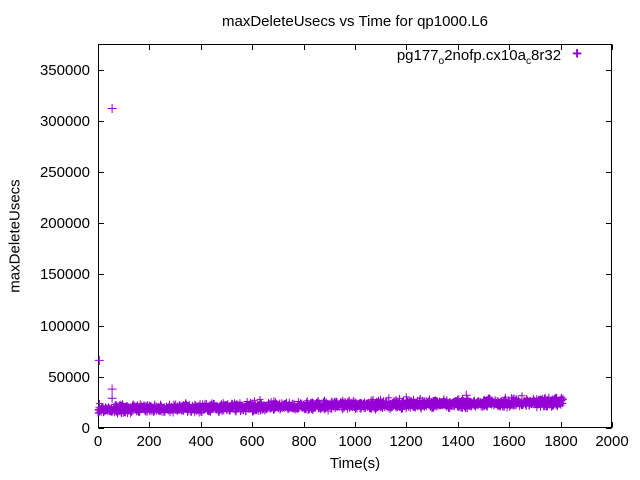  What do you see at coordinates (200, 441) in the screenshot?
I see `x-tick-label: 400` at bounding box center [200, 441].